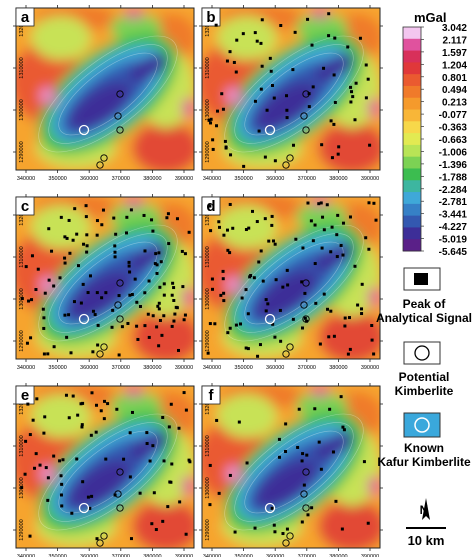 Image resolution: width=474 pixels, height=557 pixels. Describe the element at coordinates (208, 151) in the screenshot. I see `y-tick-label: 1290000` at that location.